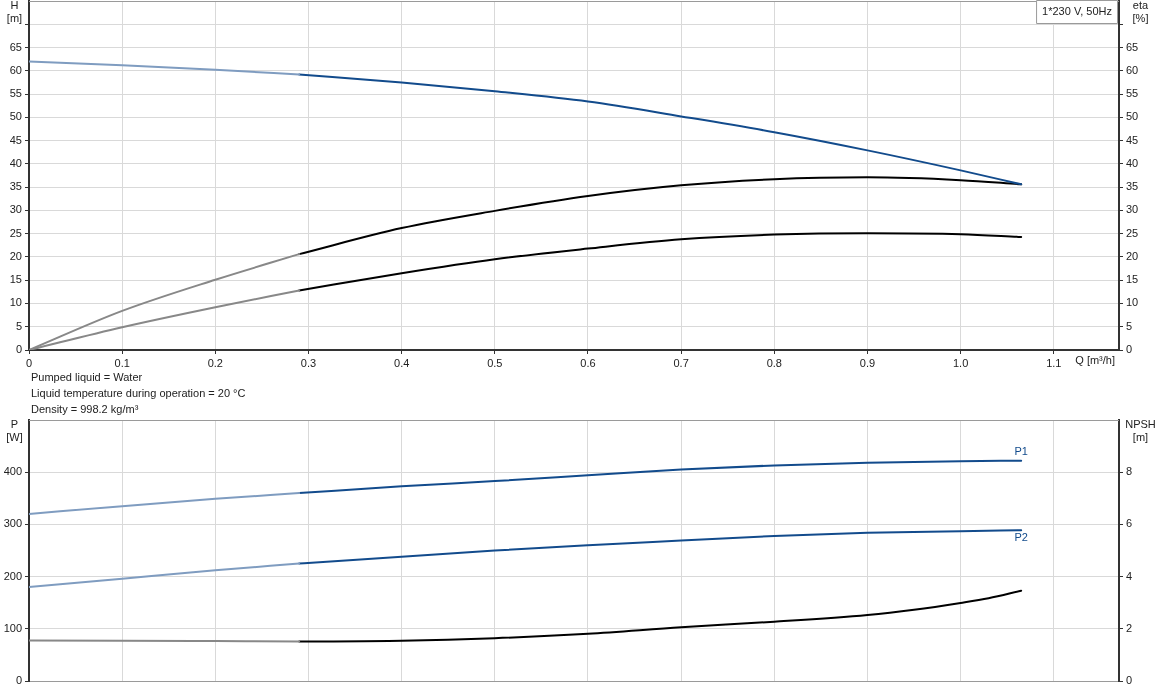  What do you see at coordinates (12, 523) in the screenshot?
I see `y-tick-label: 300` at bounding box center [12, 523].